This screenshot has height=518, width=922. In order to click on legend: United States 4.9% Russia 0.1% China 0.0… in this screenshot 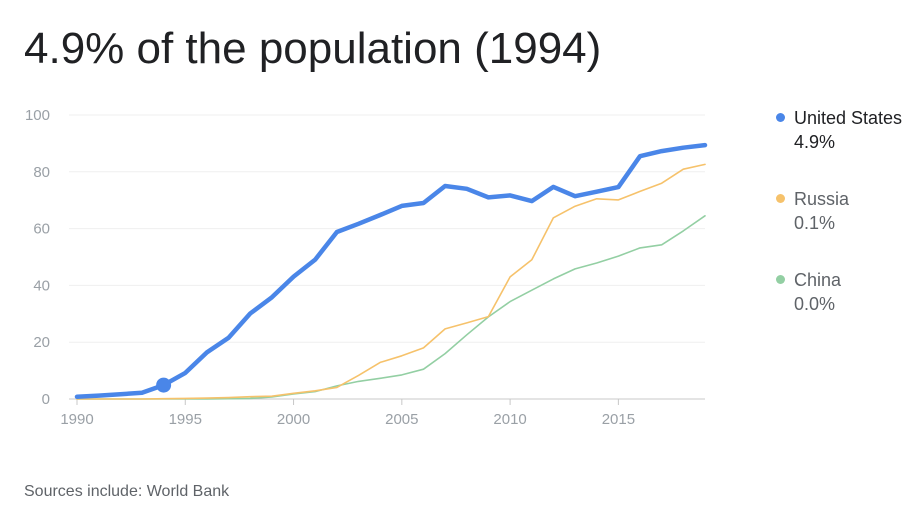, I will do `click(839, 227)`.